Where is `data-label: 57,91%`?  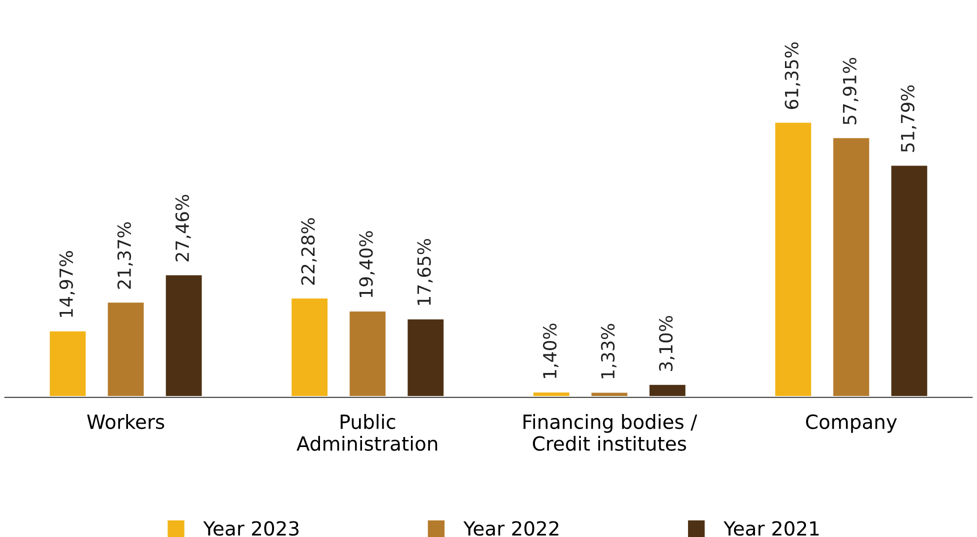
data-label: 57,91% is located at coordinates (850, 91).